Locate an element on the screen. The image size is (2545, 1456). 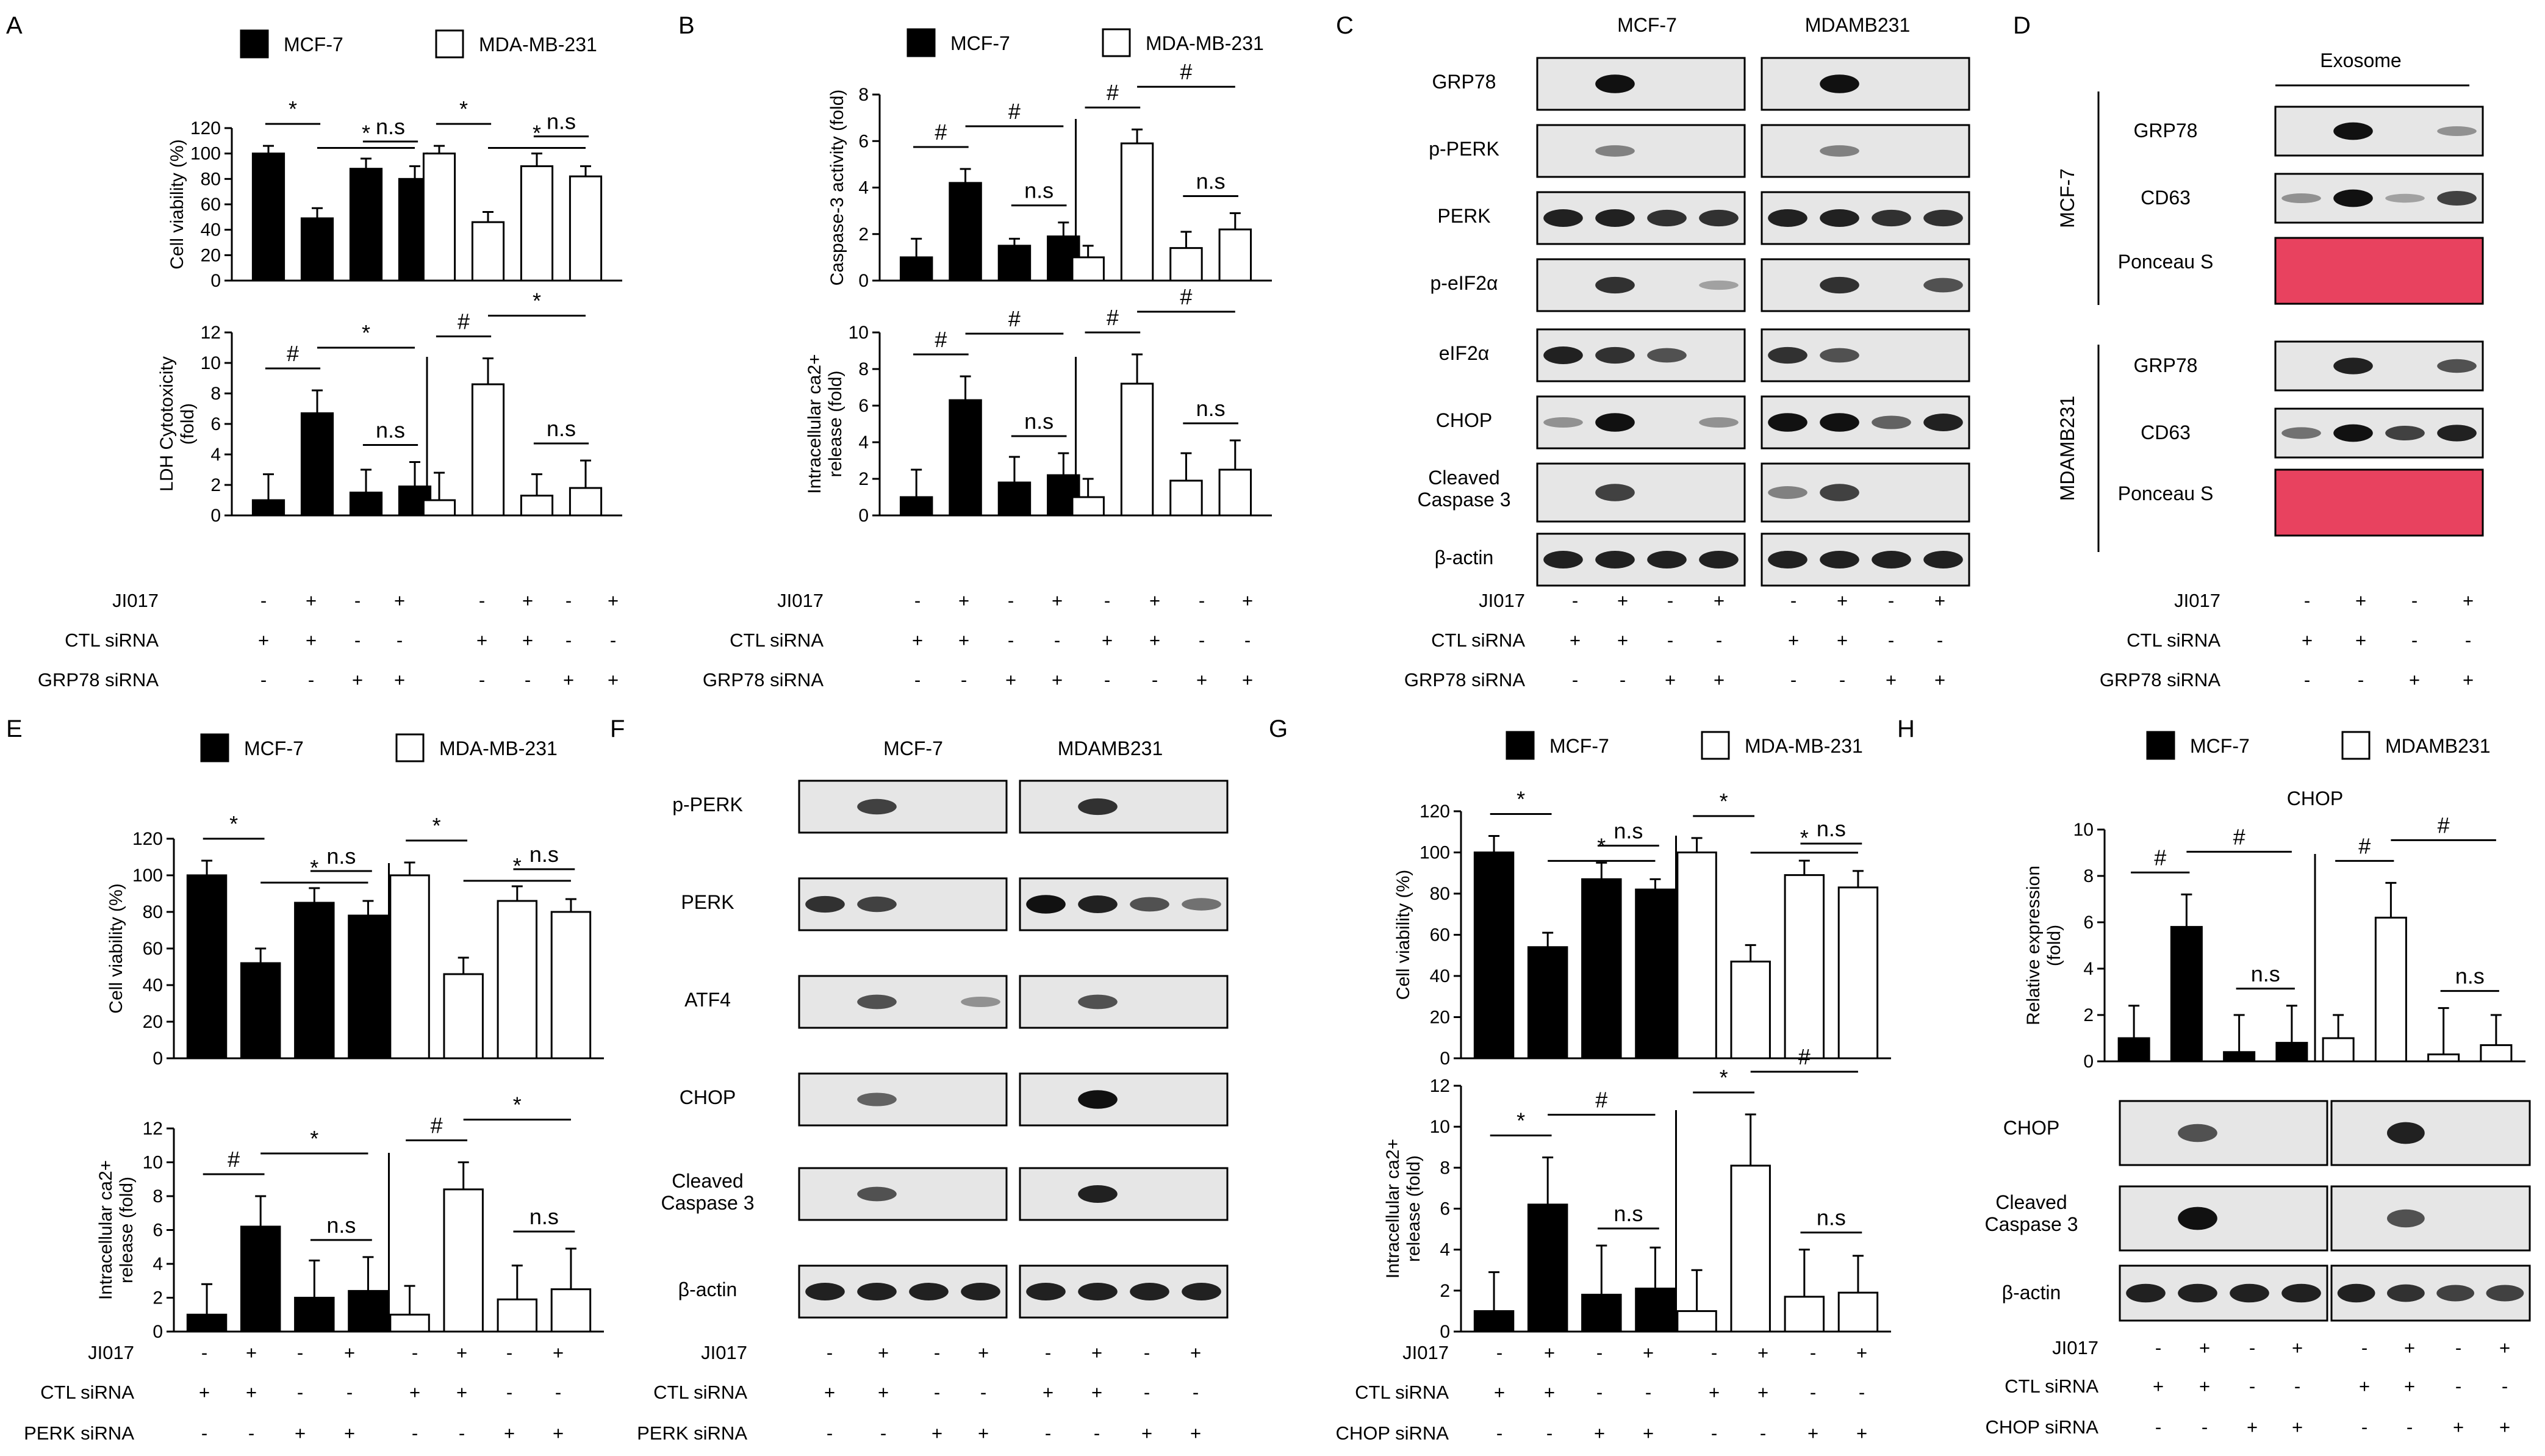
y-tick-label: 6 is located at coordinates (2088, 923).